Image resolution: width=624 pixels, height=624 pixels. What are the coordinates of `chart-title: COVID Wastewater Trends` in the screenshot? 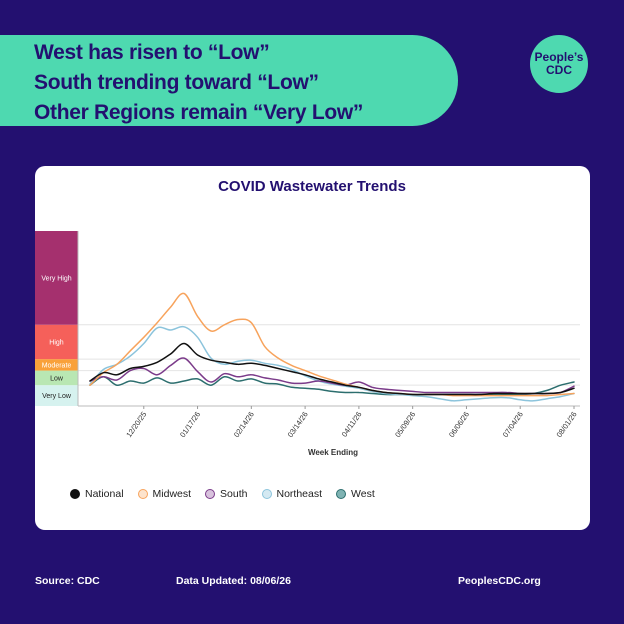 It's located at (312, 186).